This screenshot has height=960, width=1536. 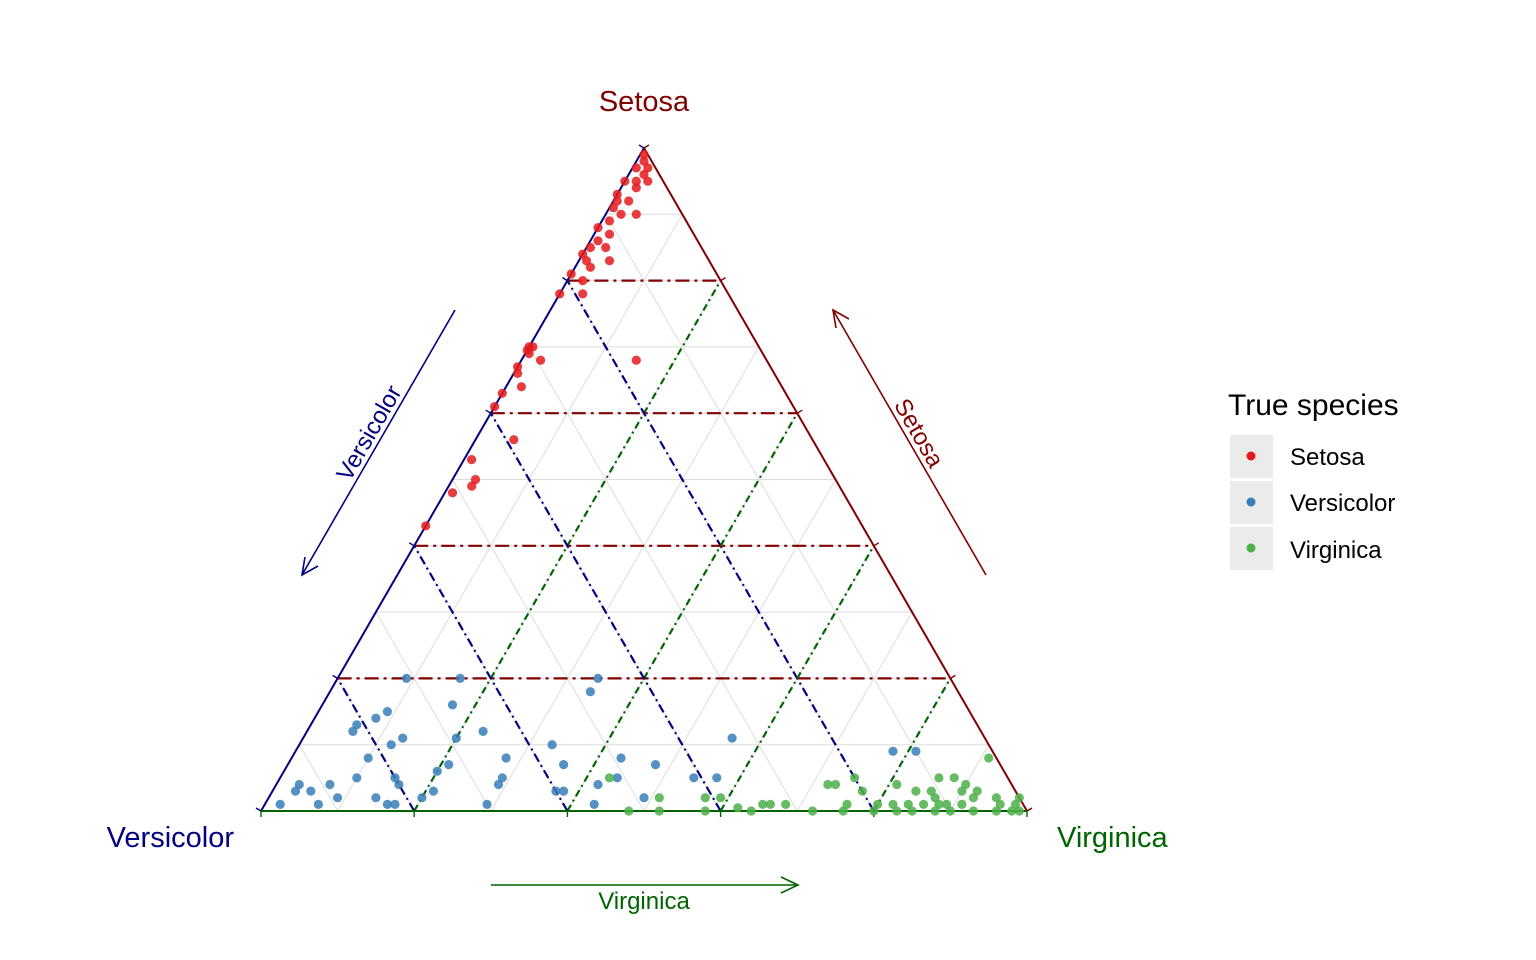 I want to click on left-tick, so click(x=335, y=677).